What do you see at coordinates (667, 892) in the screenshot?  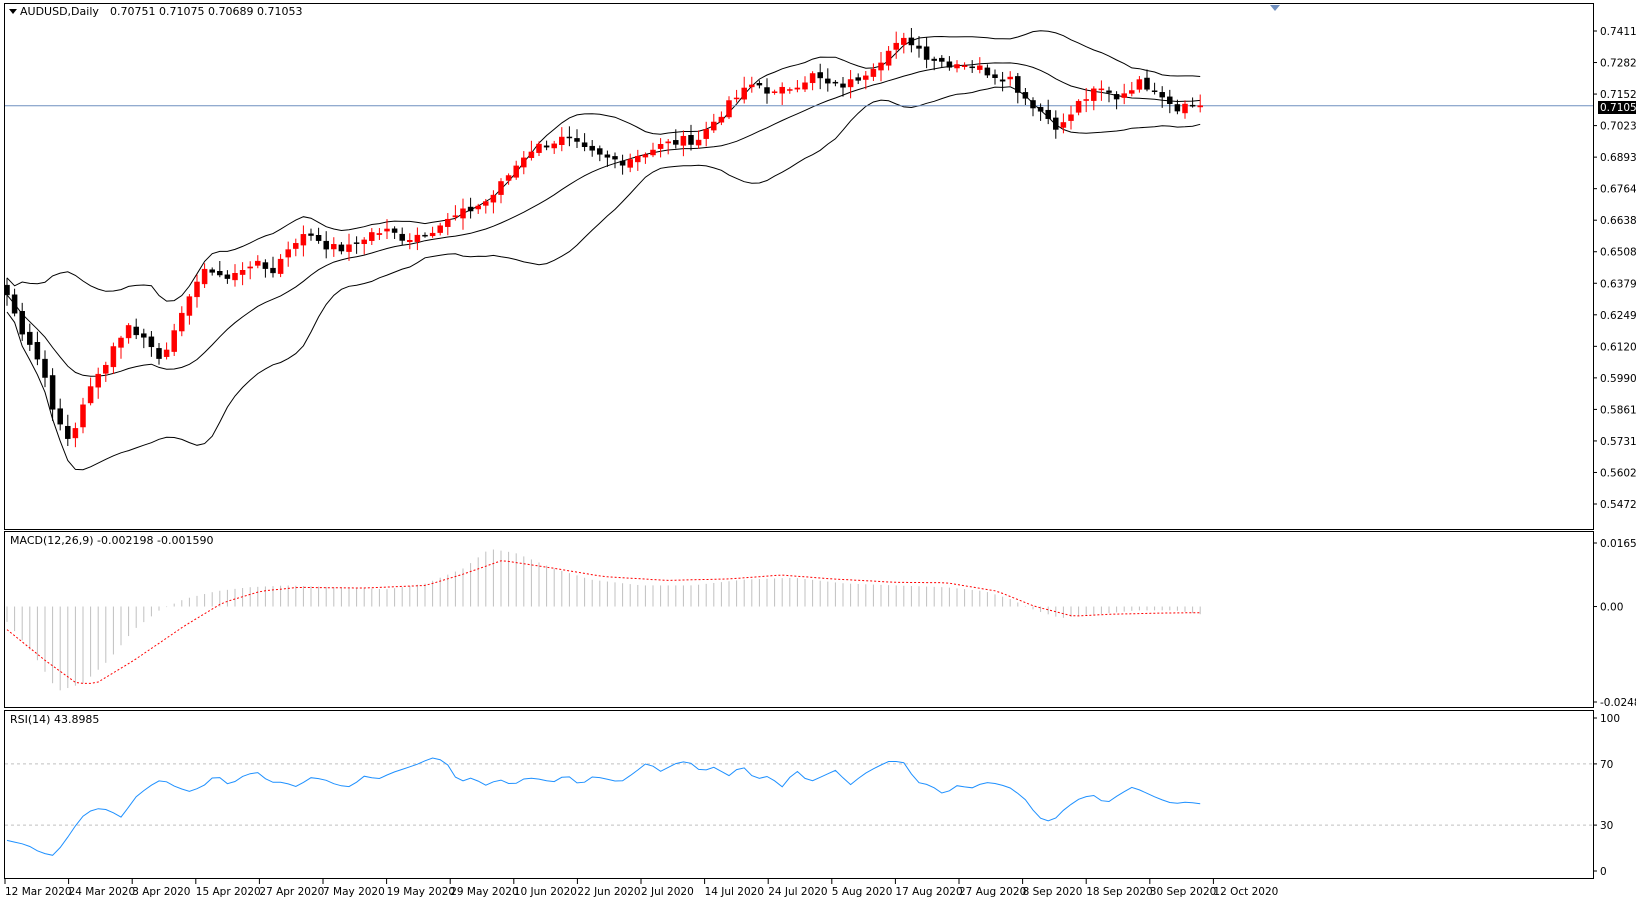 I see `time-axis-tick-label: 2 Jul 2020` at bounding box center [667, 892].